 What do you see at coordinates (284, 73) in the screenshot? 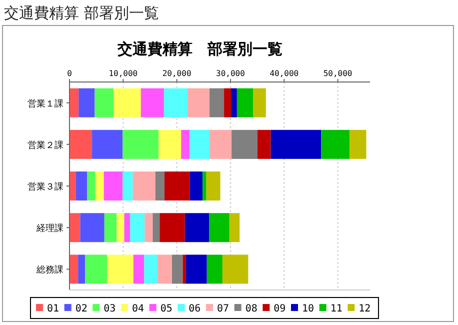
I see `x-tick-label: 40,000` at bounding box center [284, 73].